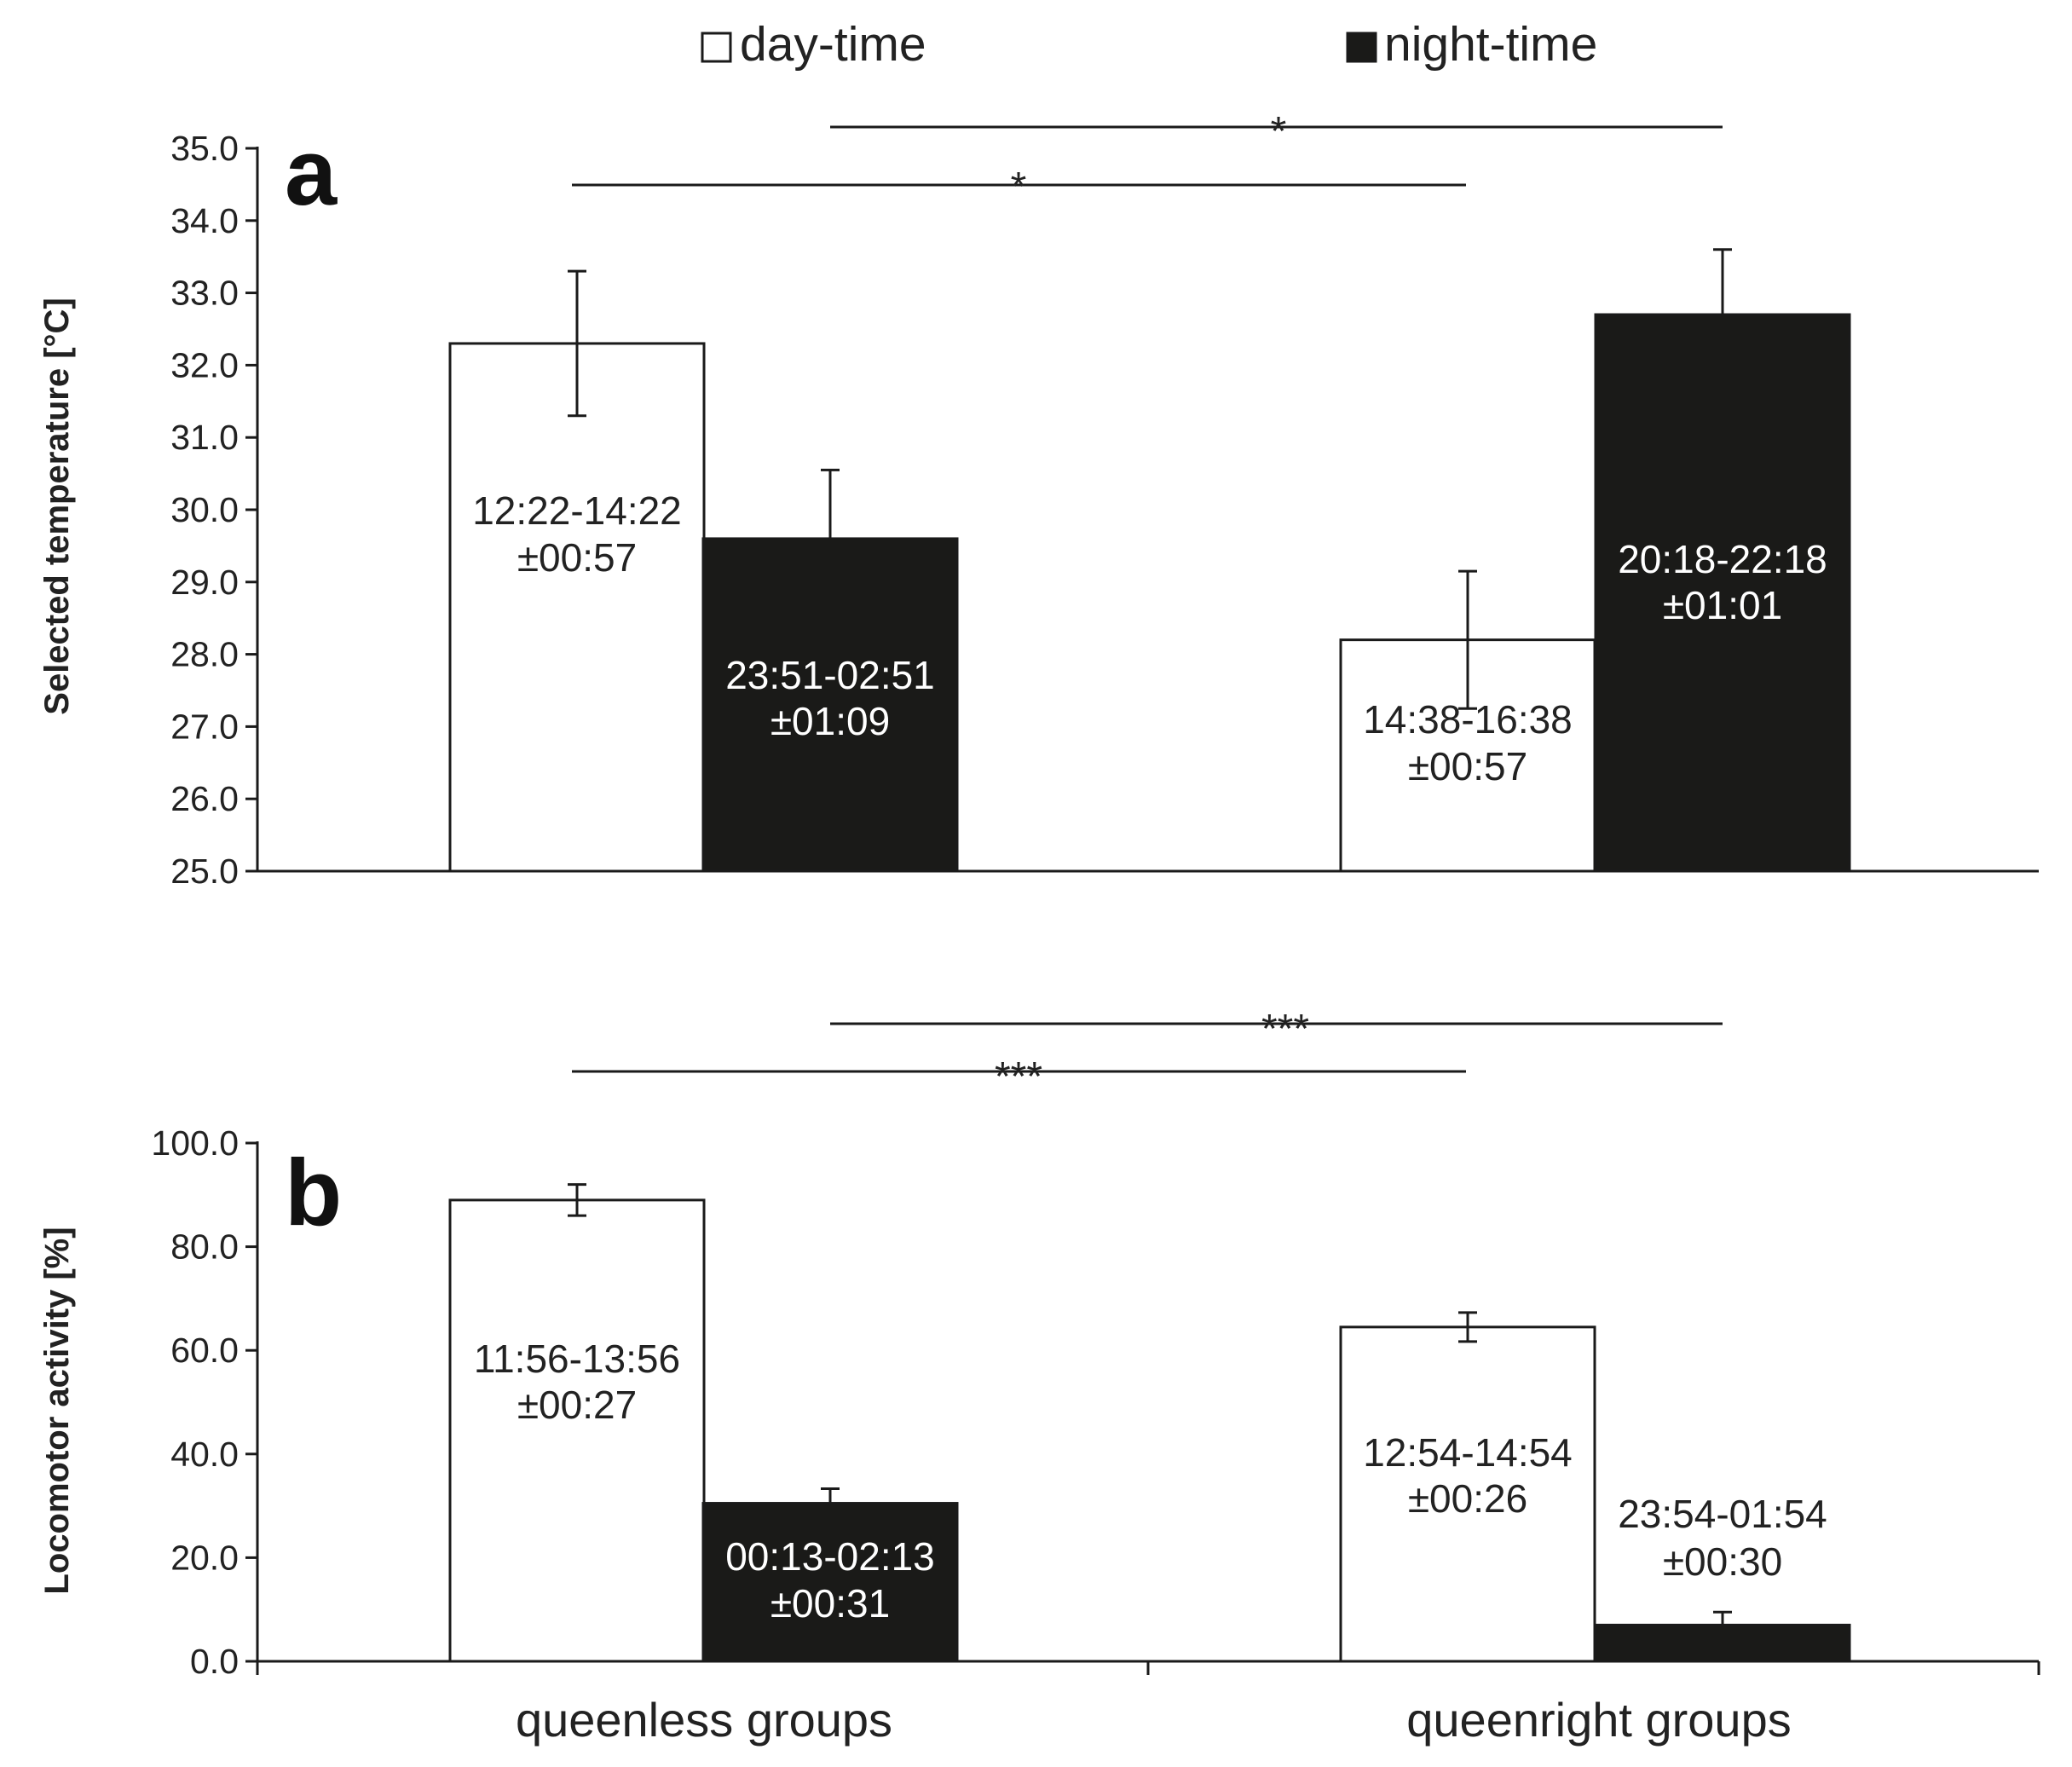 This screenshot has height=1767, width=2072. Describe the element at coordinates (831, 1604) in the screenshot. I see `panel-b-bar-data-label: ±00:31` at that location.